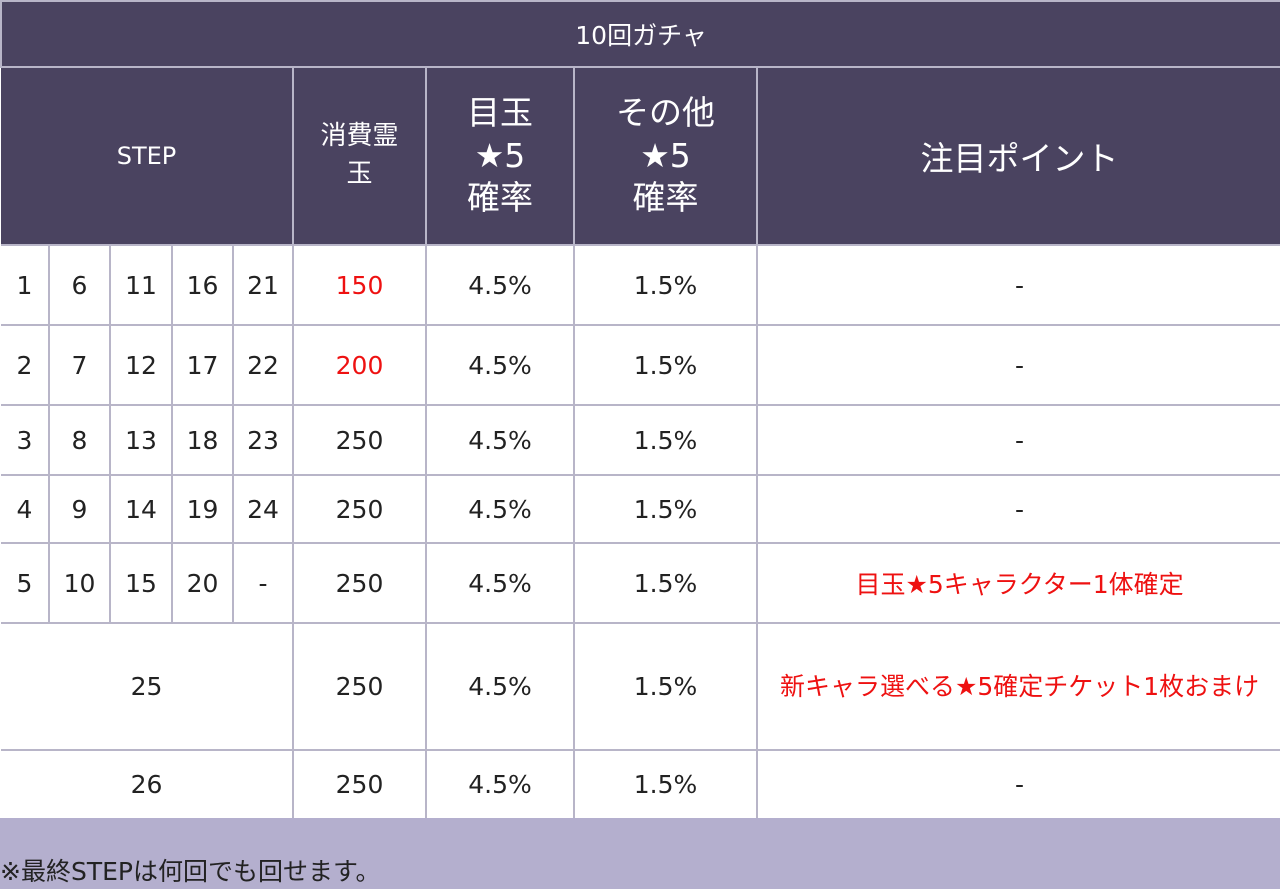 This screenshot has width=1280, height=889. What do you see at coordinates (79, 583) in the screenshot?
I see `step-cell: 10` at bounding box center [79, 583].